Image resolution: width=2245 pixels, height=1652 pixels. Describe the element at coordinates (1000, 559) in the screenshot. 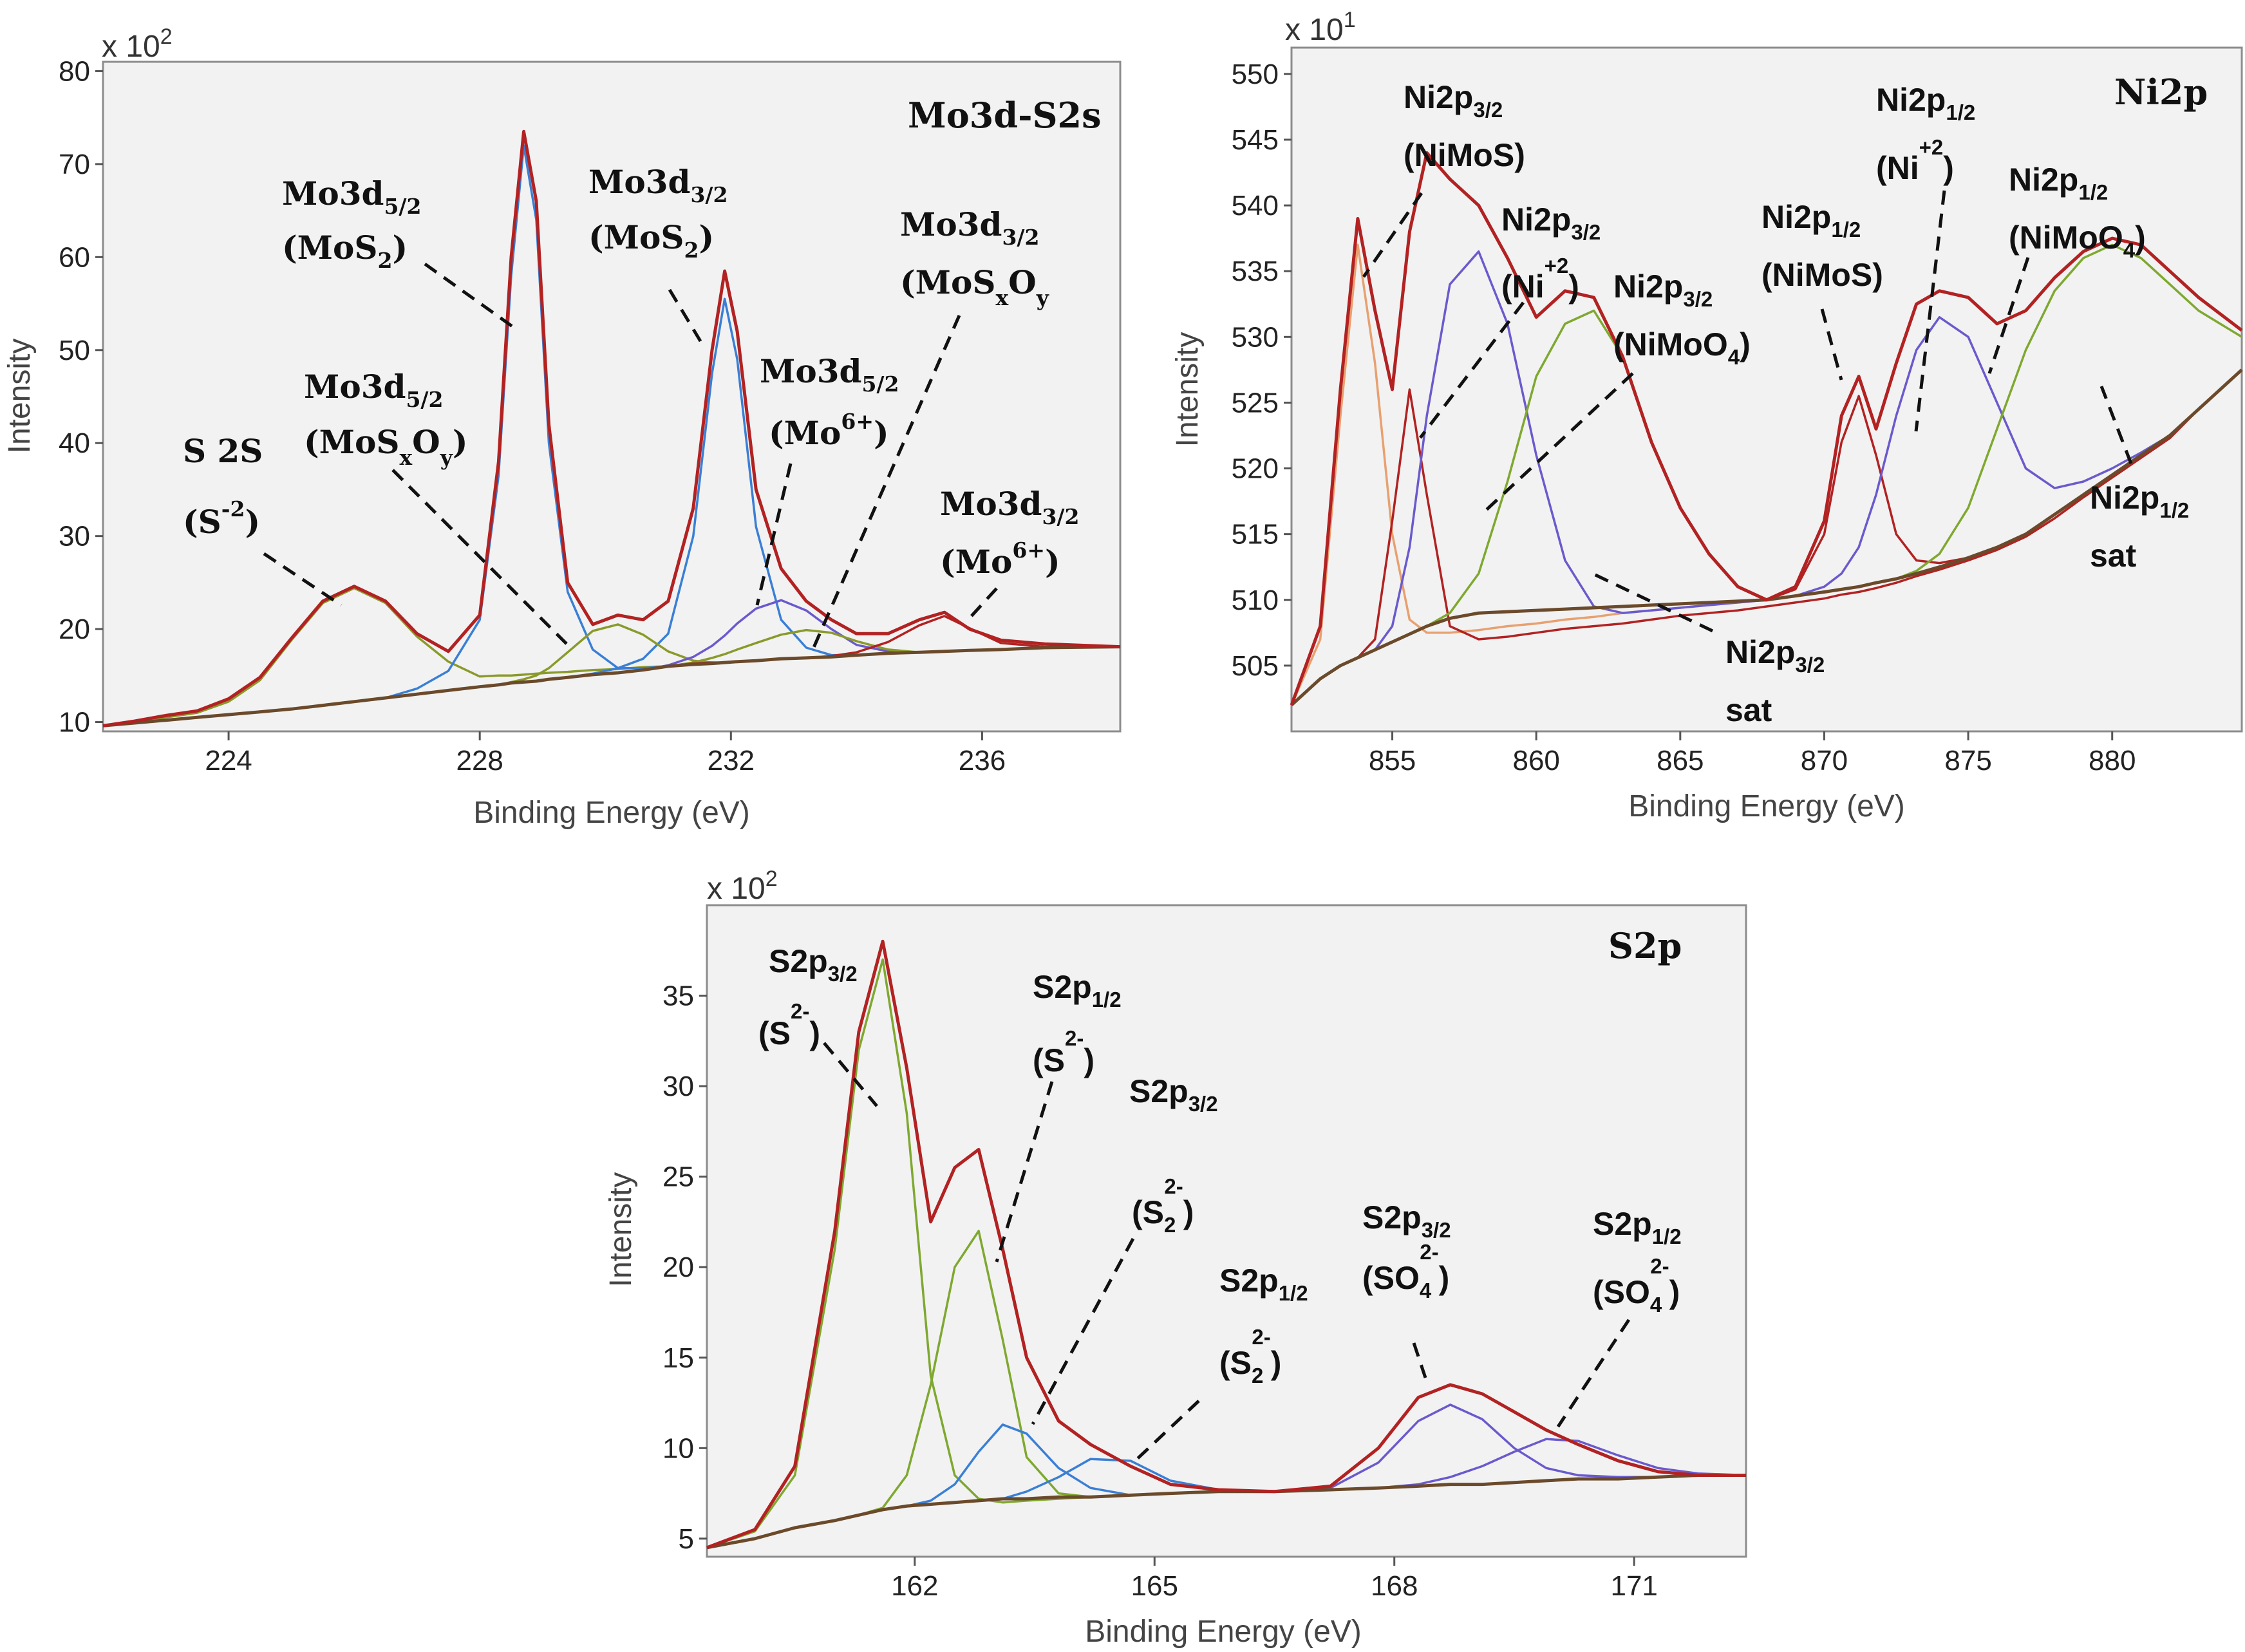

I see `mo3d-ann-mo6-32-species: (Mo6+)` at that location.